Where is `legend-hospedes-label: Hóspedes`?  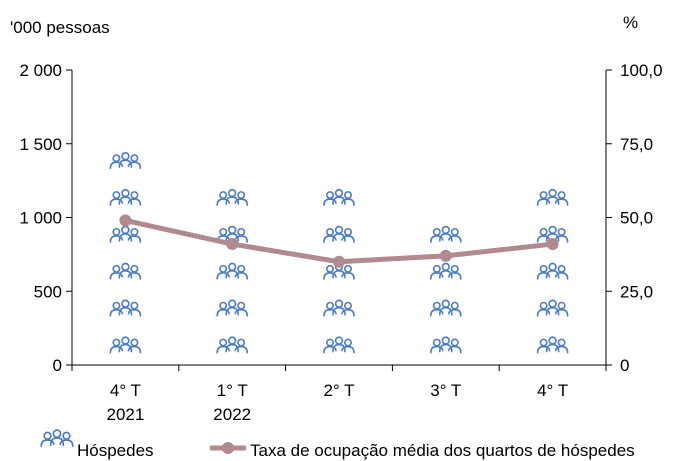
legend-hospedes-label: Hóspedes is located at coordinates (115, 450).